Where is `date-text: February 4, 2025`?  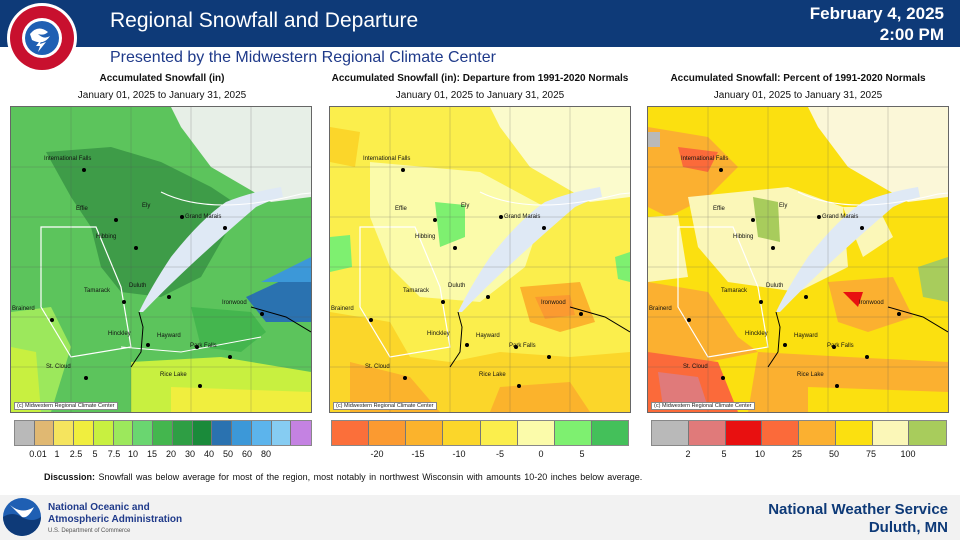 date-text: February 4, 2025 is located at coordinates (876, 13).